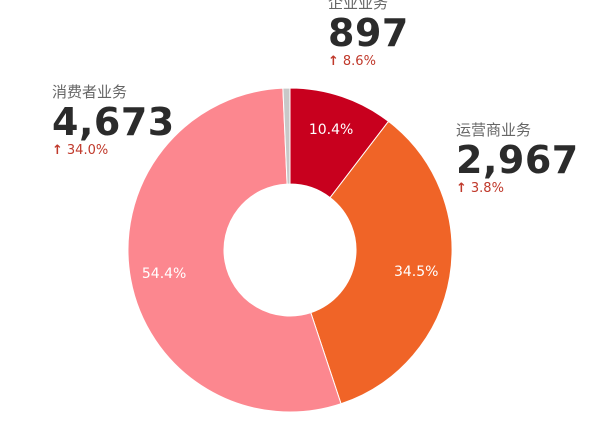 This screenshot has height=438, width=600. I want to click on annotation-change-value: 8.6%, so click(359, 61).